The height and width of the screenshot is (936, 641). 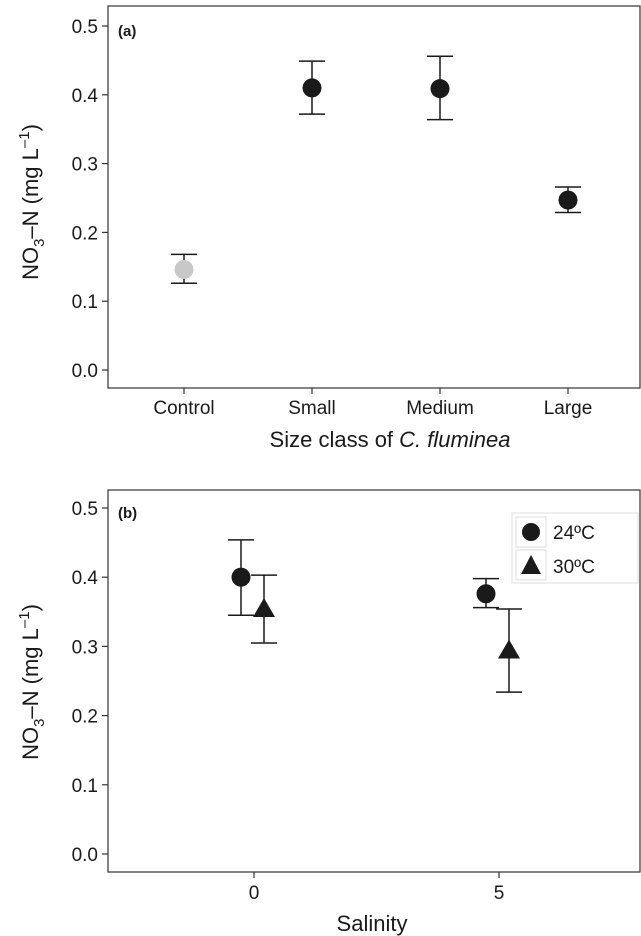 I want to click on panel-a-x-tick-label: Large, so click(x=568, y=408).